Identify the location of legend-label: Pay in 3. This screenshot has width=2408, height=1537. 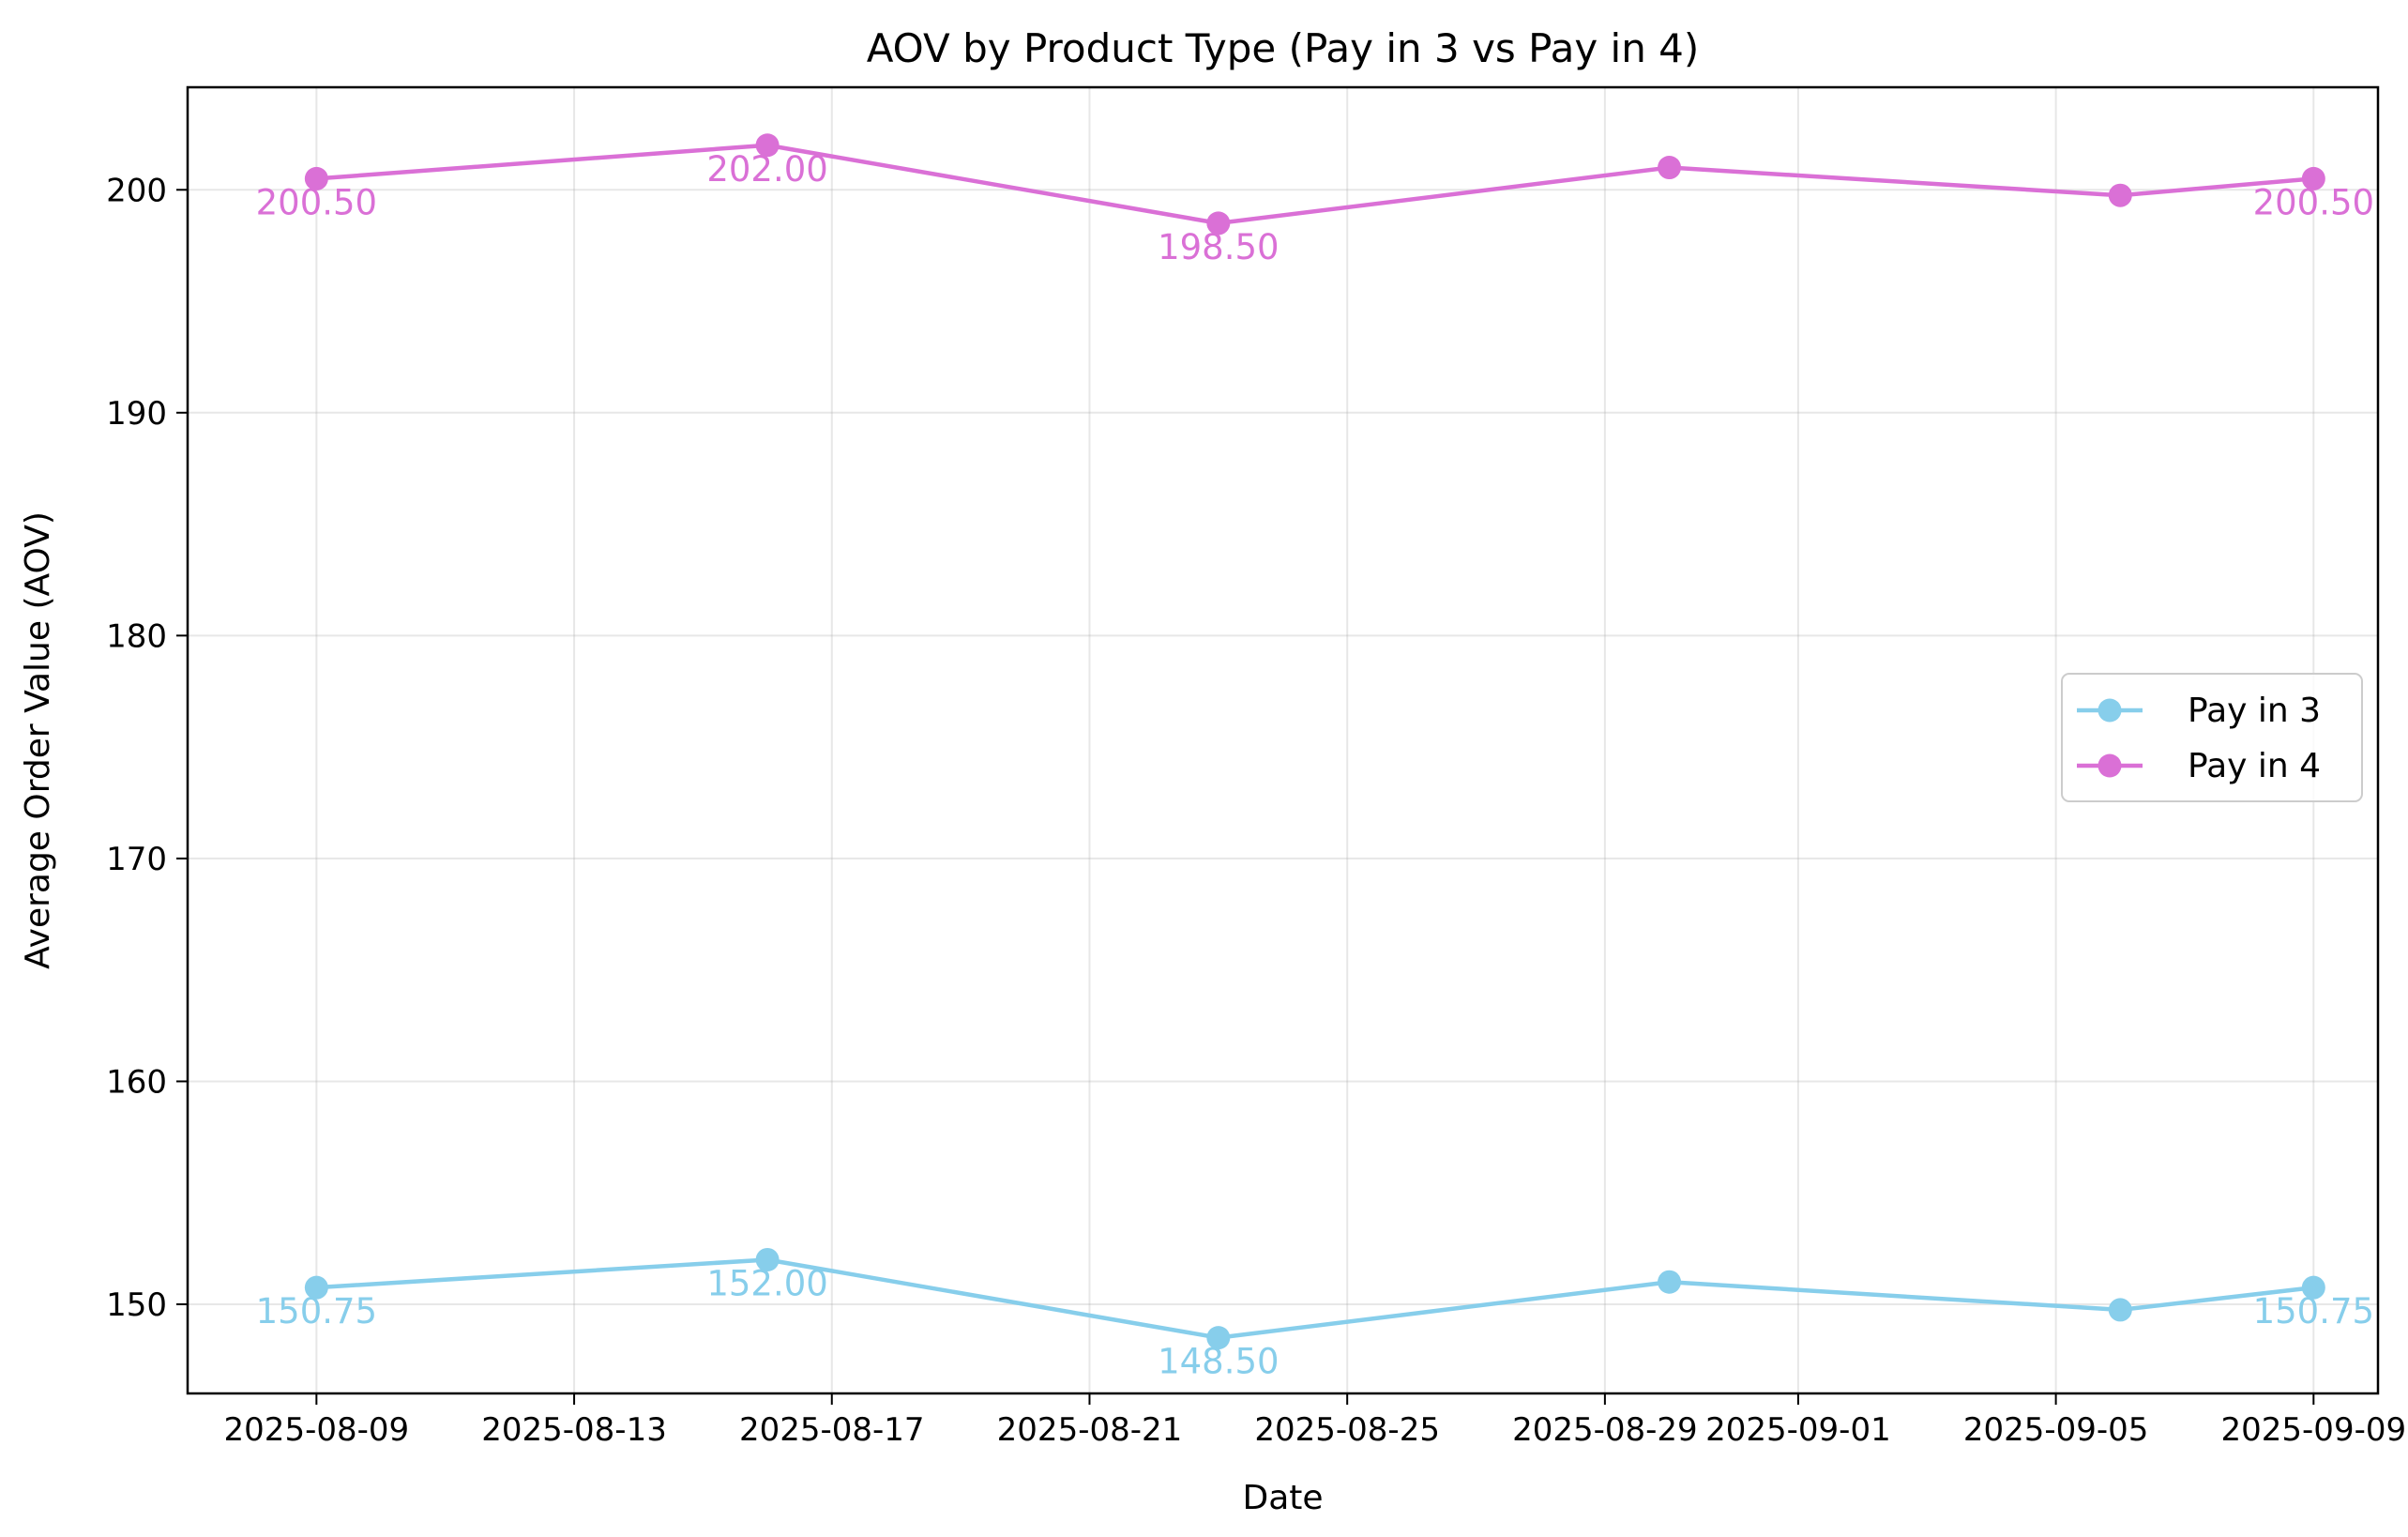
(2254, 711).